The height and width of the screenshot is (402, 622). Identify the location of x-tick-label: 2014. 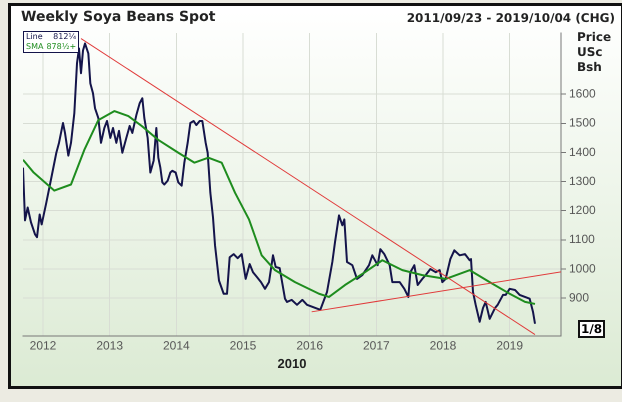
(176, 345).